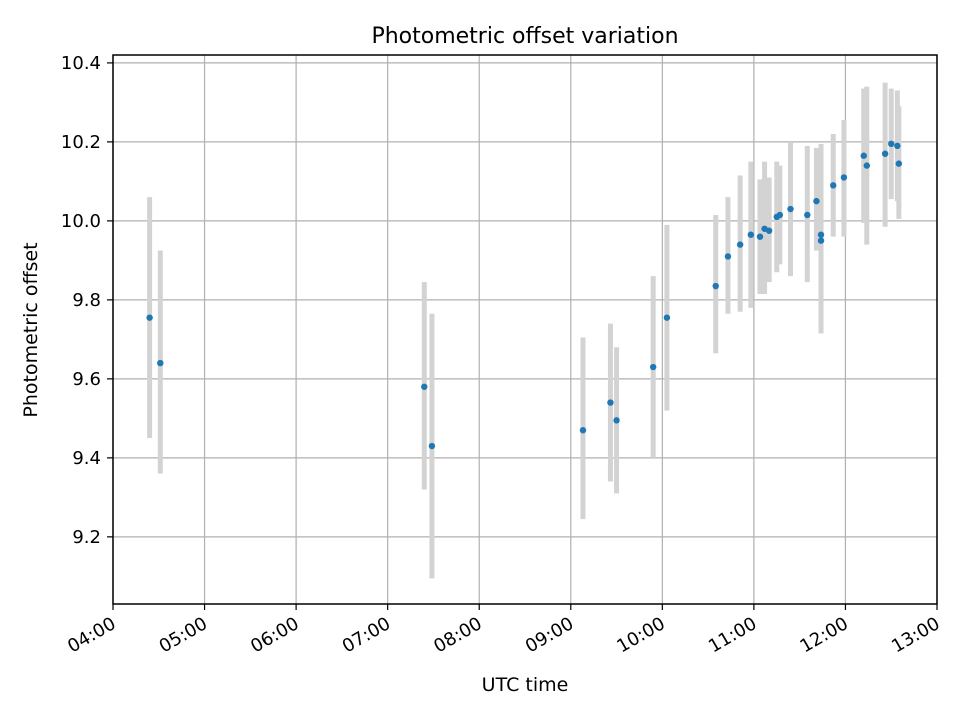 This screenshot has height=720, width=960. Describe the element at coordinates (86, 458) in the screenshot. I see `y-tick-label: 9.4` at that location.